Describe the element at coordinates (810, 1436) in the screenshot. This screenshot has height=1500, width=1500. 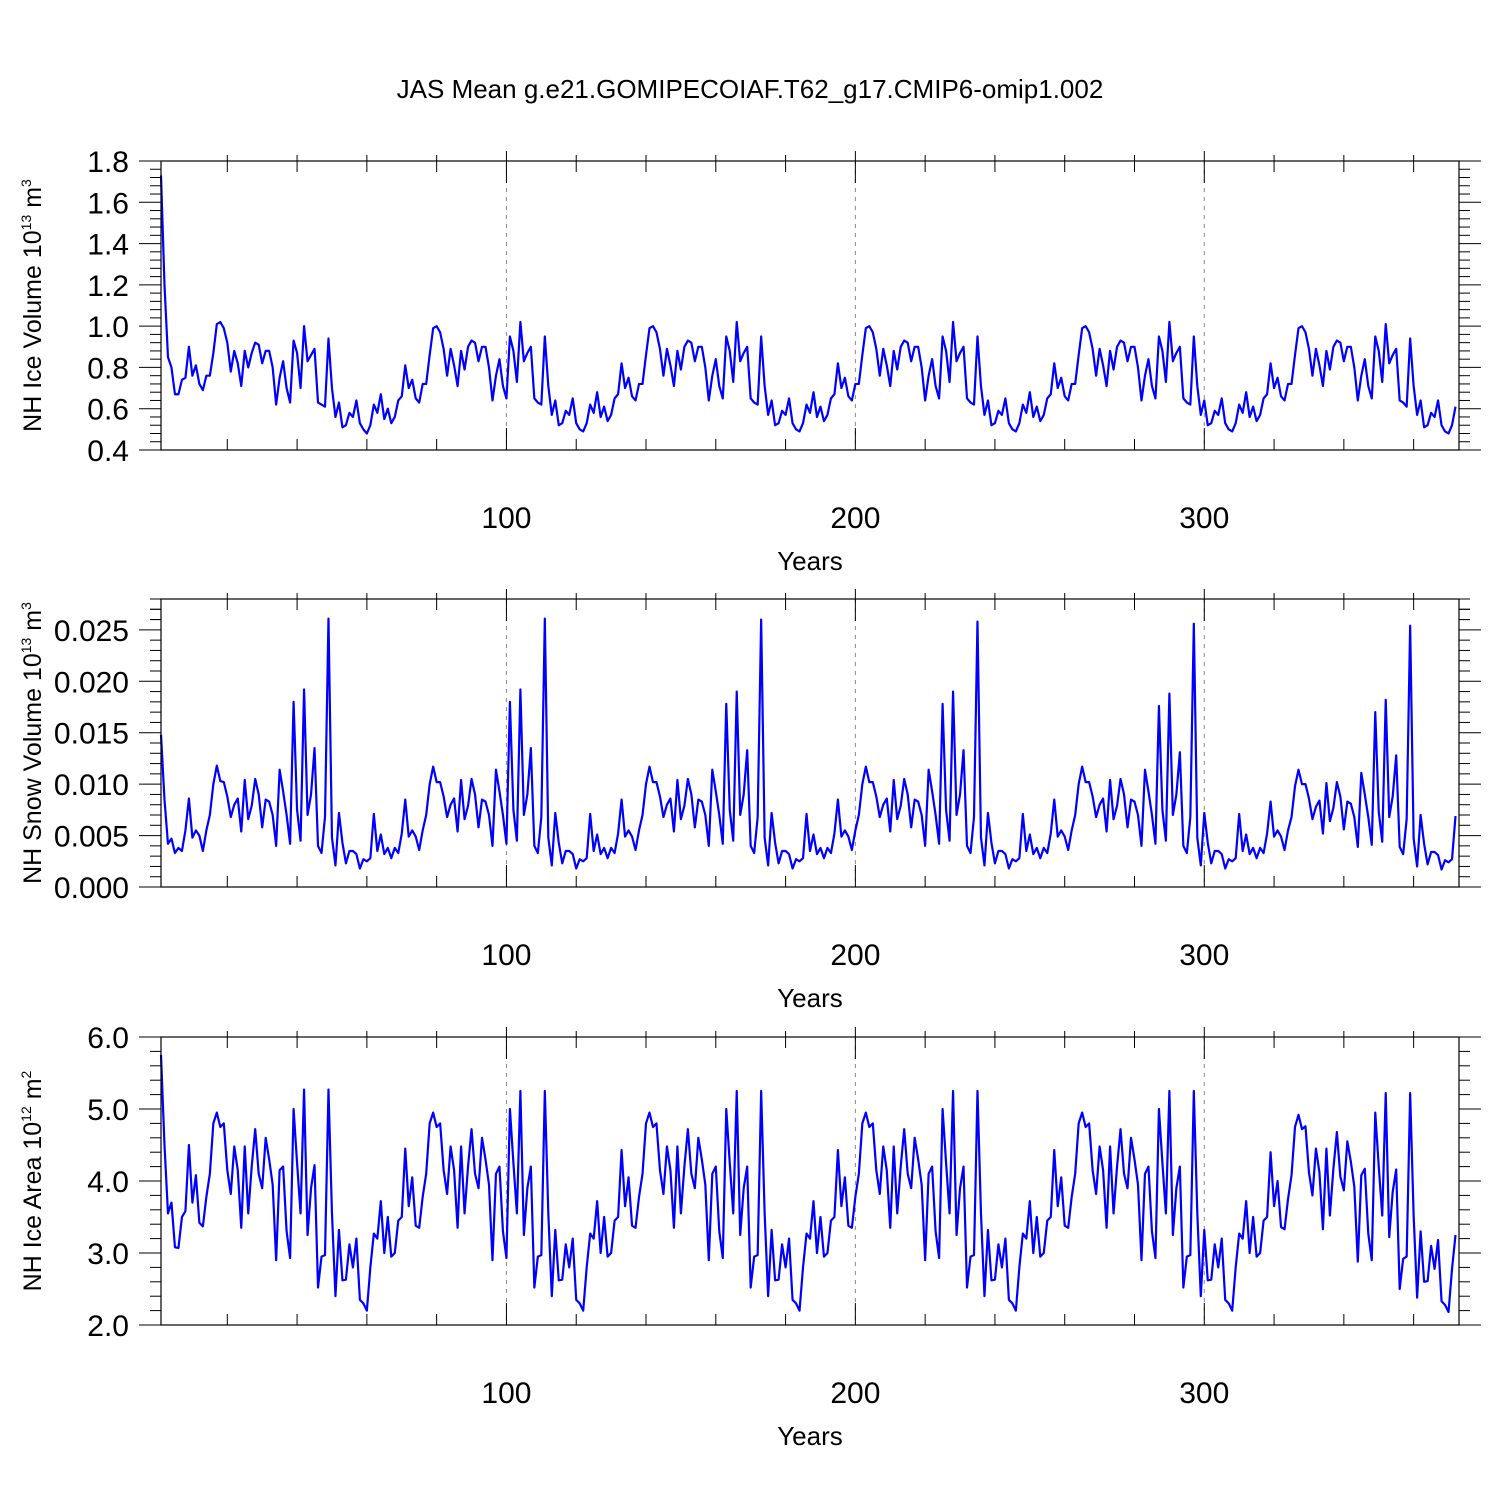
I see `p2-x-axis-label: Years` at that location.